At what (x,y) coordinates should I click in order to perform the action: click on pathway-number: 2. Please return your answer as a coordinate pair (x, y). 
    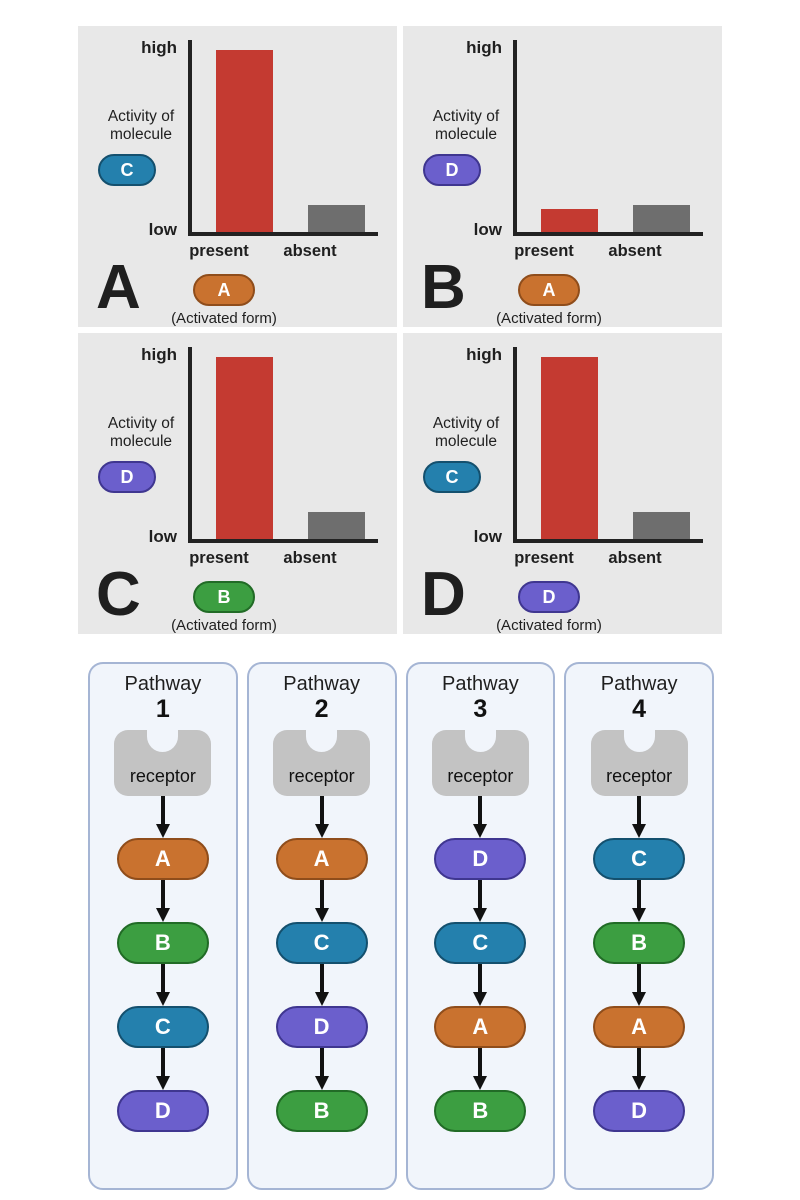
    Looking at the image, I should click on (321, 709).